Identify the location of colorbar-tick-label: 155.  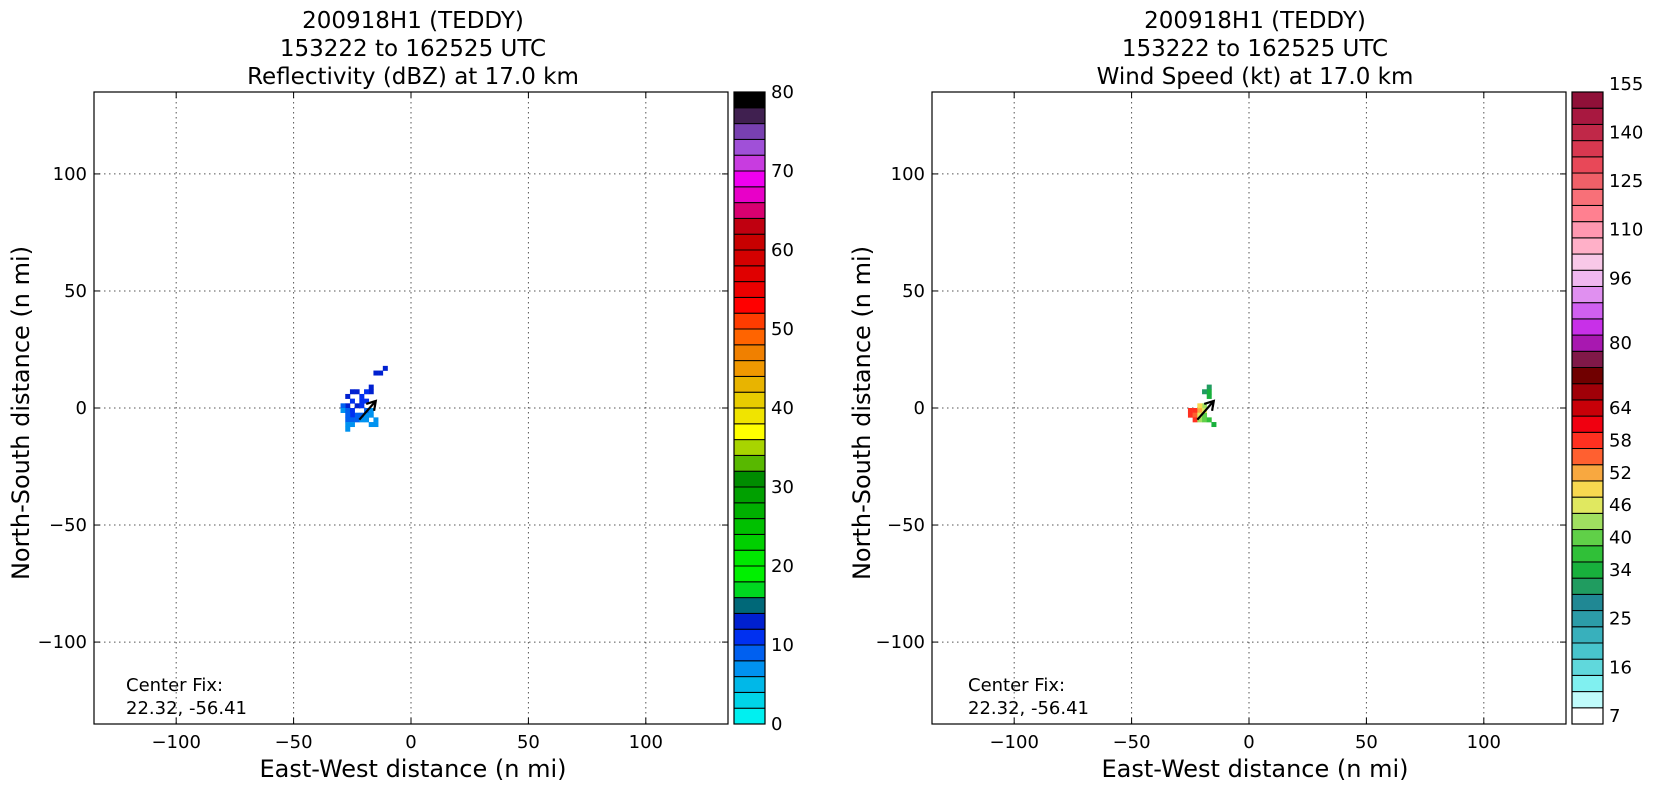
(1626, 84).